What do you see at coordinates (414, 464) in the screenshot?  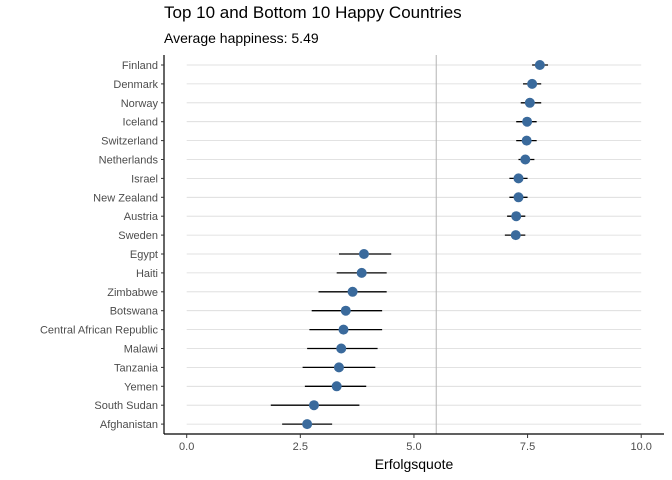 I see `x-axis-title: Erfolgsquote` at bounding box center [414, 464].